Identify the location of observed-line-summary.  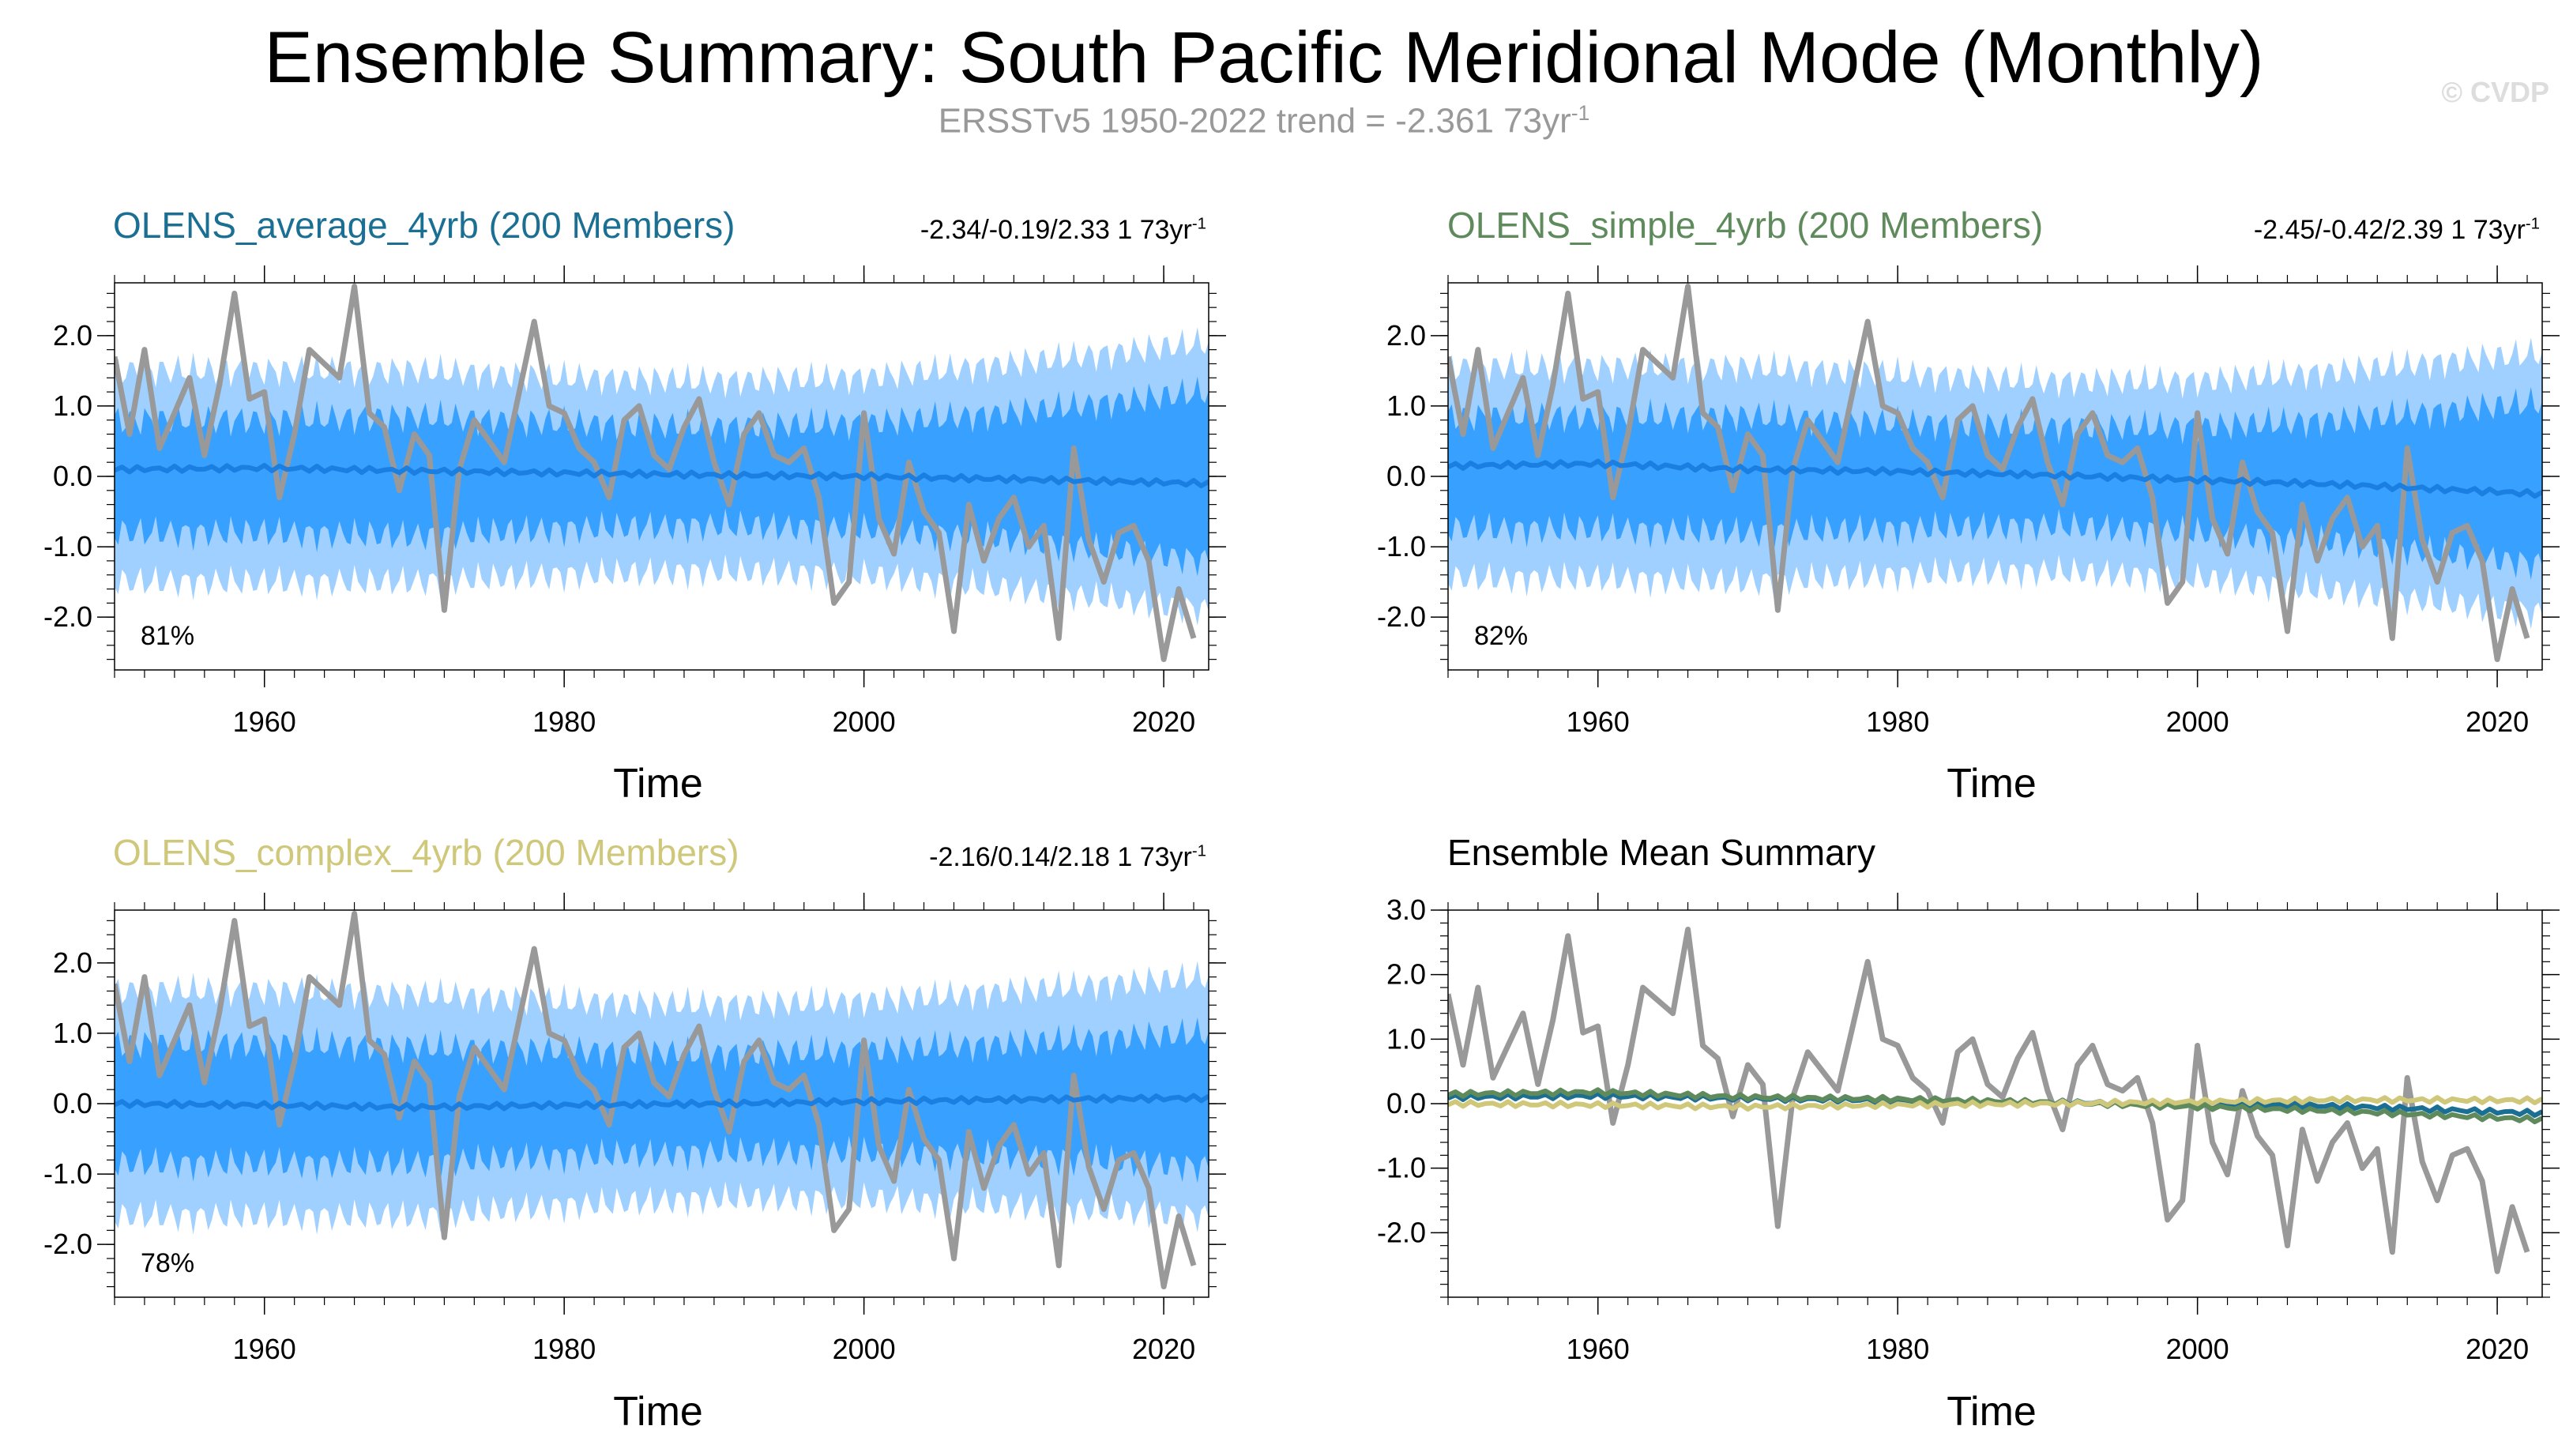
(1989, 1100).